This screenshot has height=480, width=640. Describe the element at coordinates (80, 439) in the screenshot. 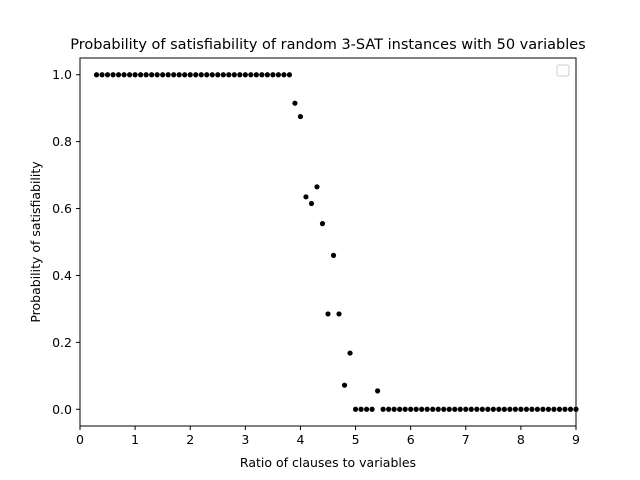

I see `x-tick-label: 0` at that location.